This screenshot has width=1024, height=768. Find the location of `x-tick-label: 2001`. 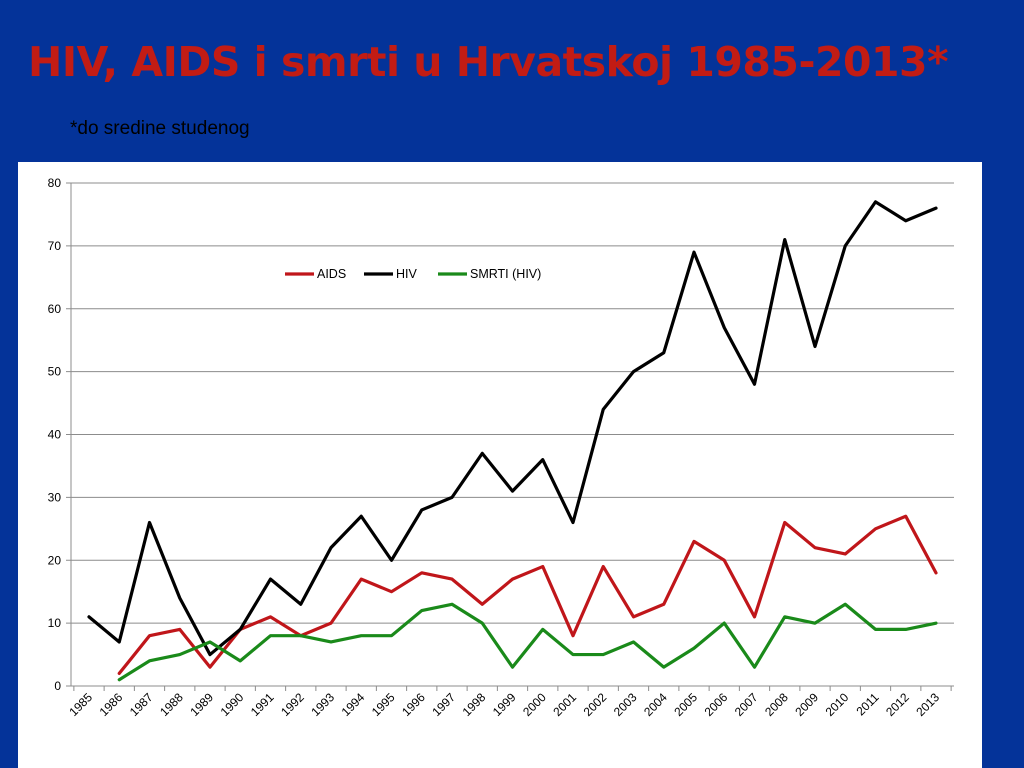

x-tick-label: 2001 is located at coordinates (564, 704).